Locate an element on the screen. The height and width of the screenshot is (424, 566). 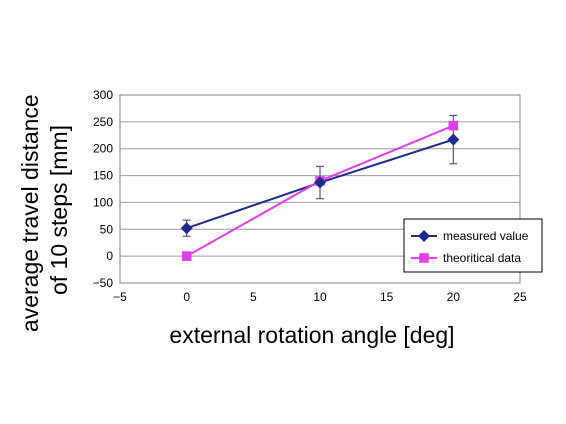
legend: measured value theoritical data is located at coordinates (473, 245).